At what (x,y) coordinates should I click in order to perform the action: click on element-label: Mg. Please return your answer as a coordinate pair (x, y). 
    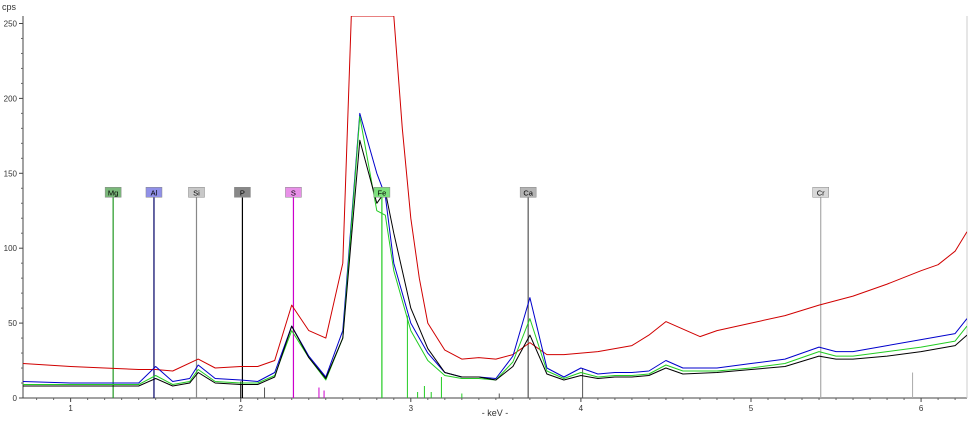
    Looking at the image, I should click on (113, 192).